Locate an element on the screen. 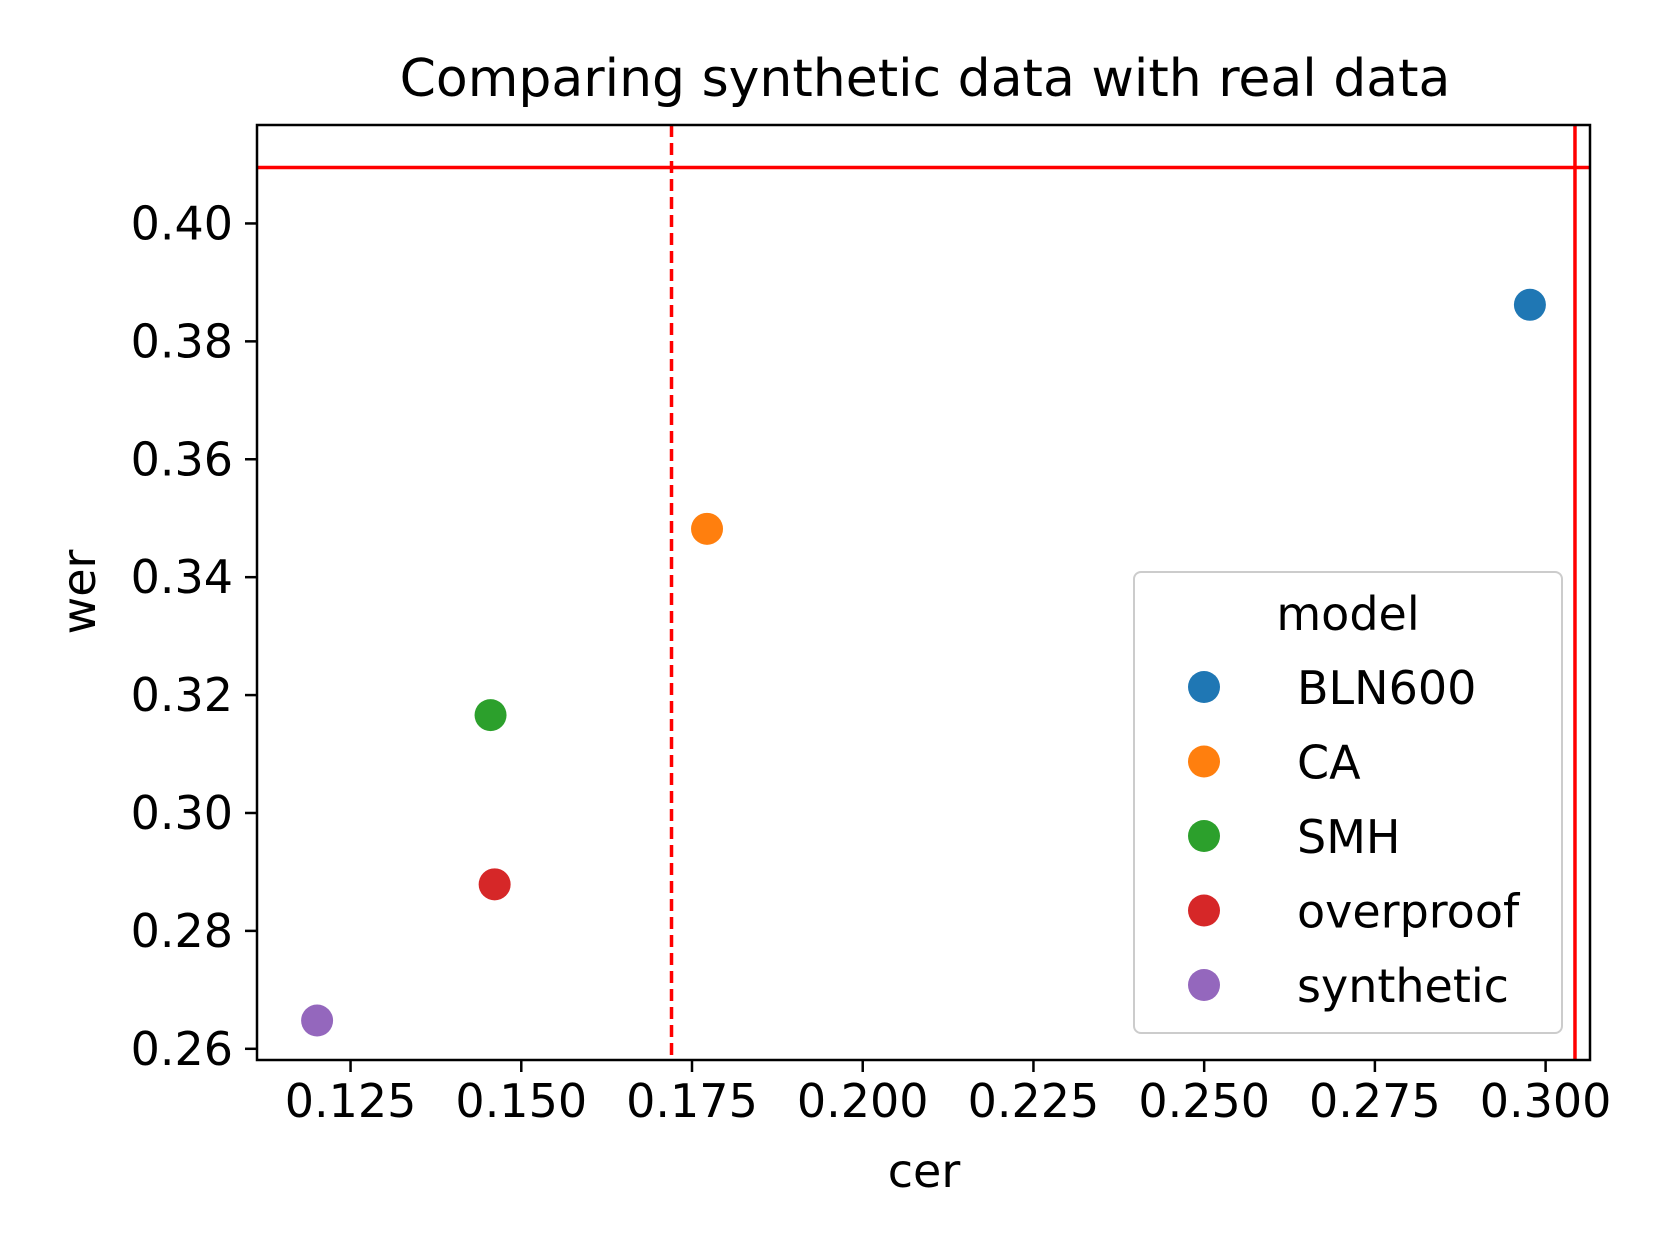 This screenshot has width=1660, height=1245. legend-label-smh: SMH is located at coordinates (1348, 837).